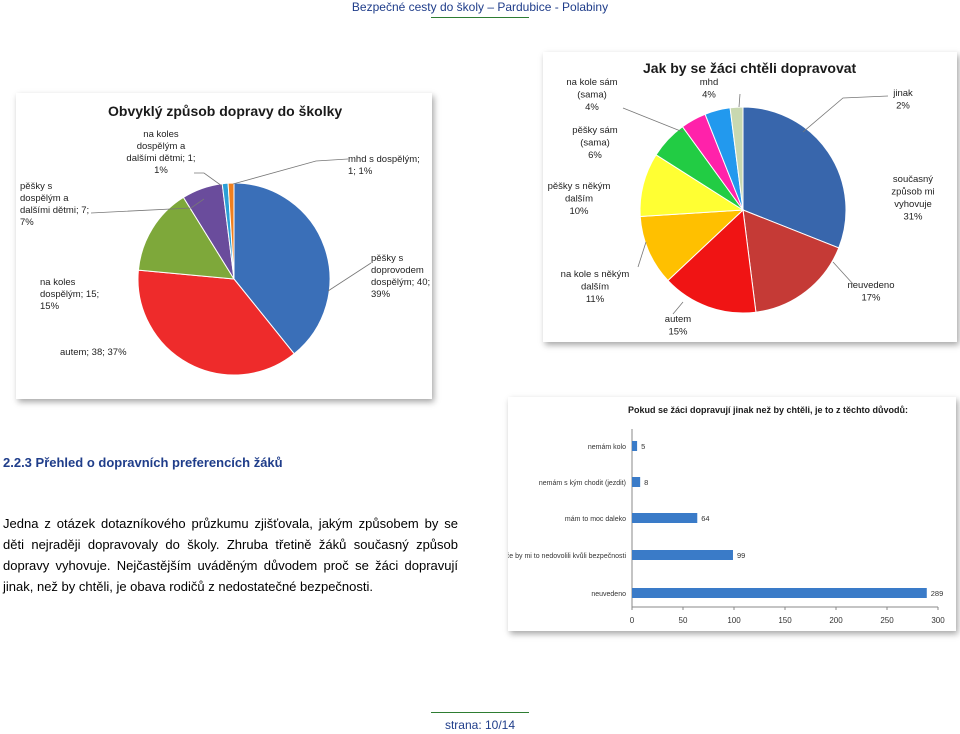 Image resolution: width=960 pixels, height=734 pixels. What do you see at coordinates (594, 143) in the screenshot?
I see `chart2-label-5: pěšky sám (sama) 6%` at bounding box center [594, 143].